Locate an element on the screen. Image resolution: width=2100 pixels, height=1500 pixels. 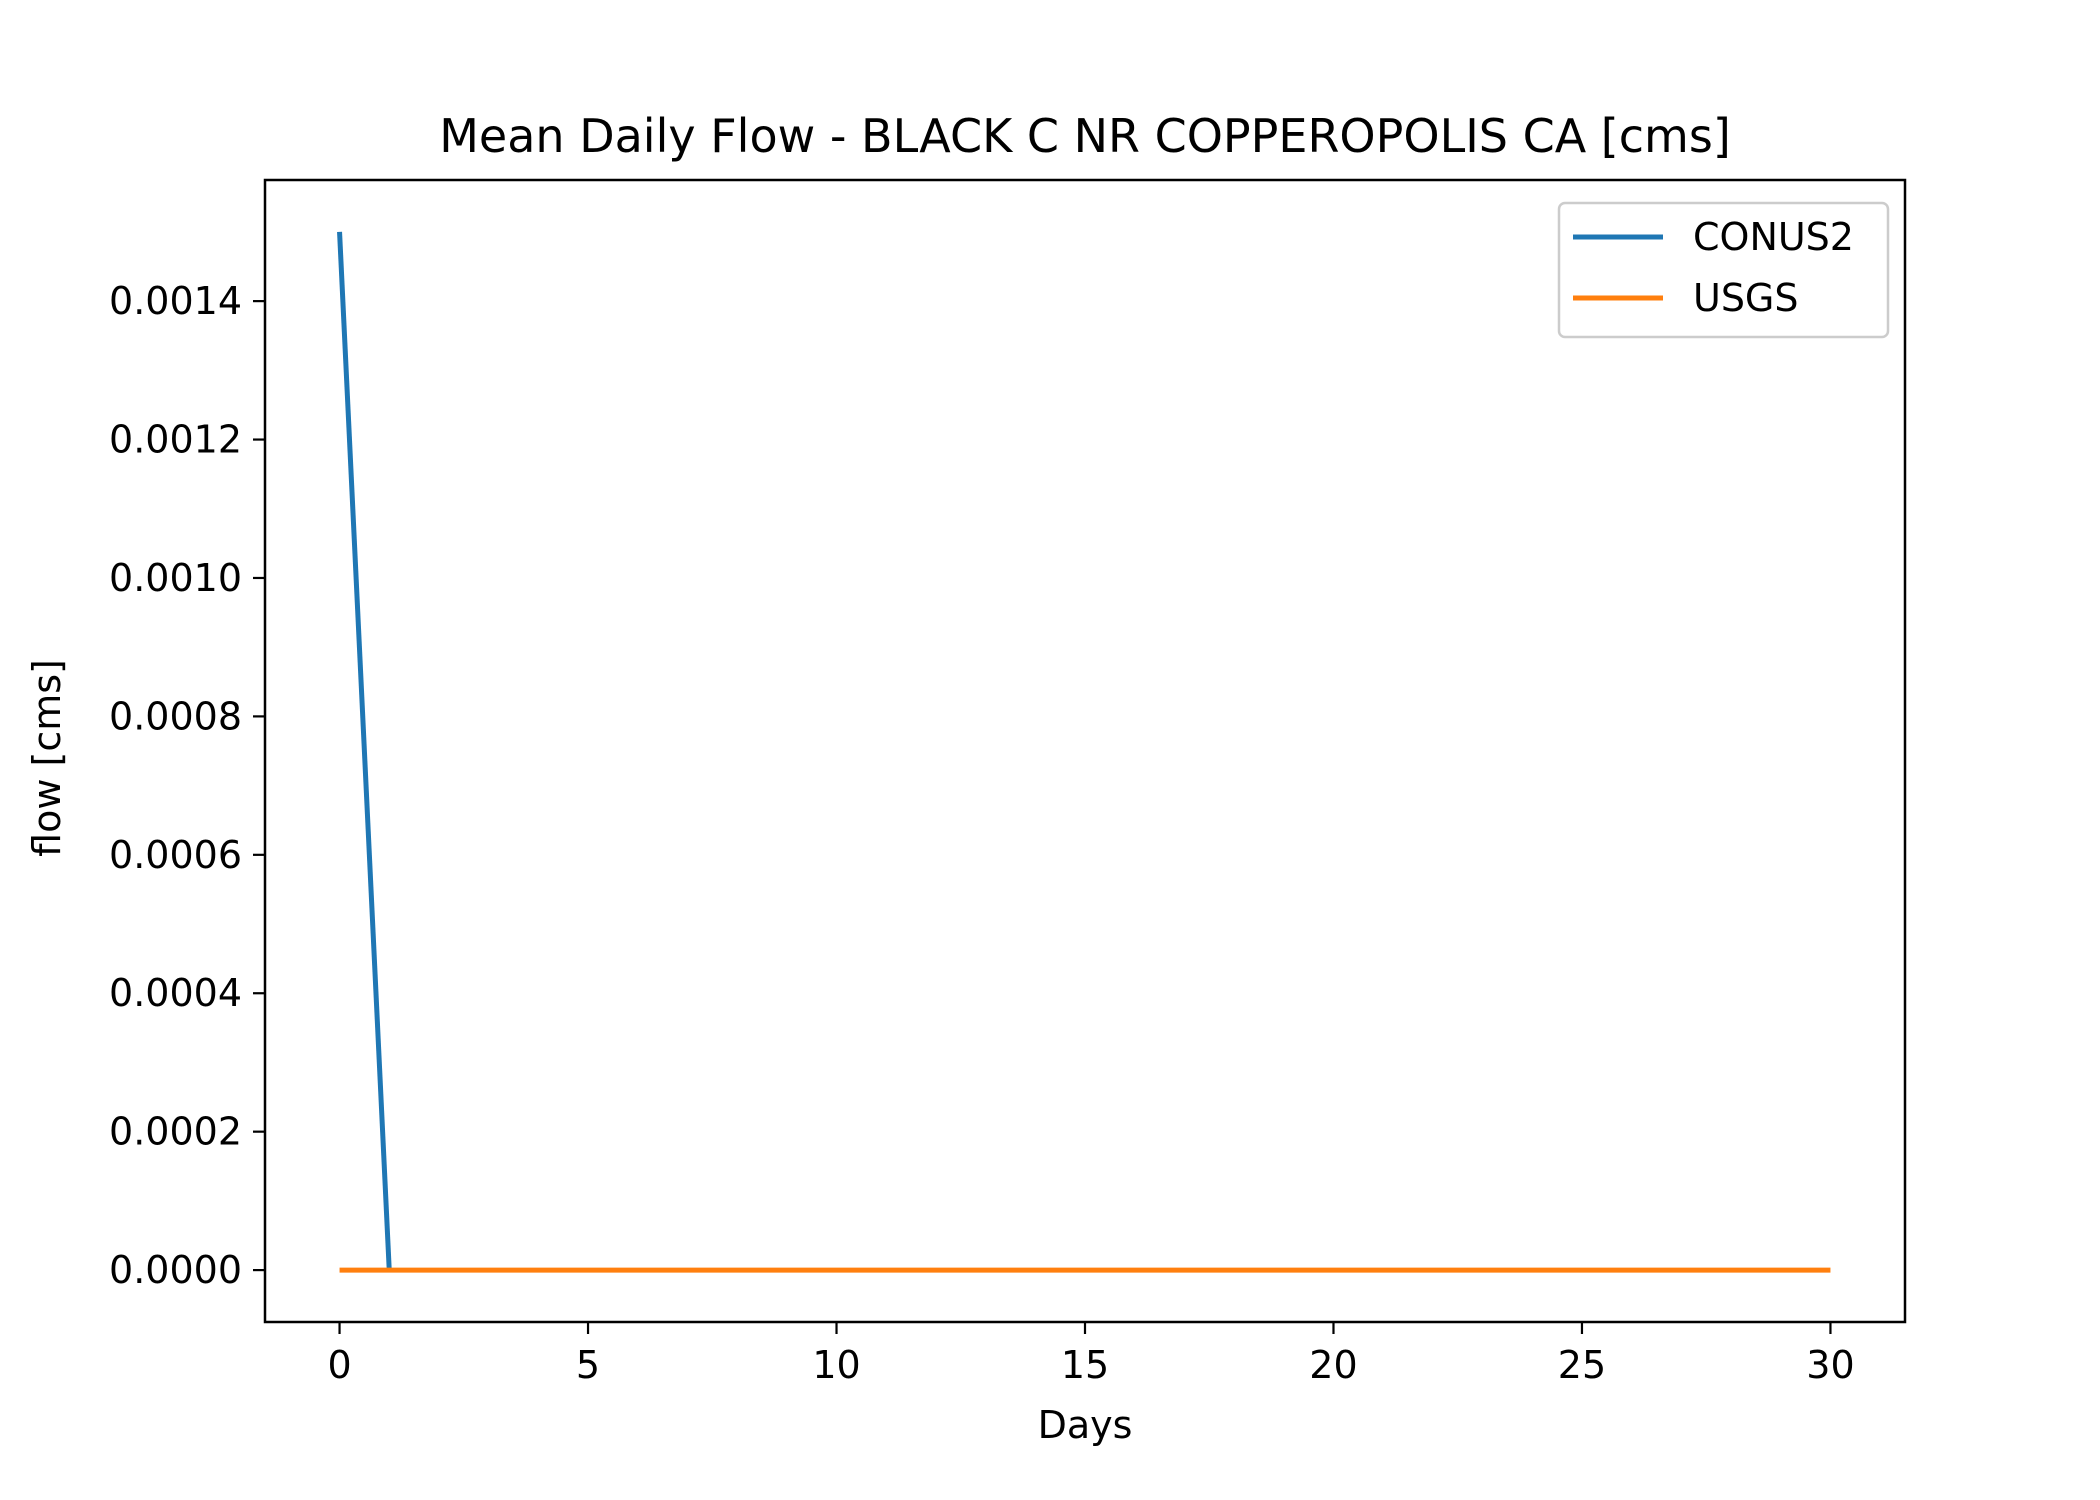
legend-label-usgs: USGS is located at coordinates (1746, 298).